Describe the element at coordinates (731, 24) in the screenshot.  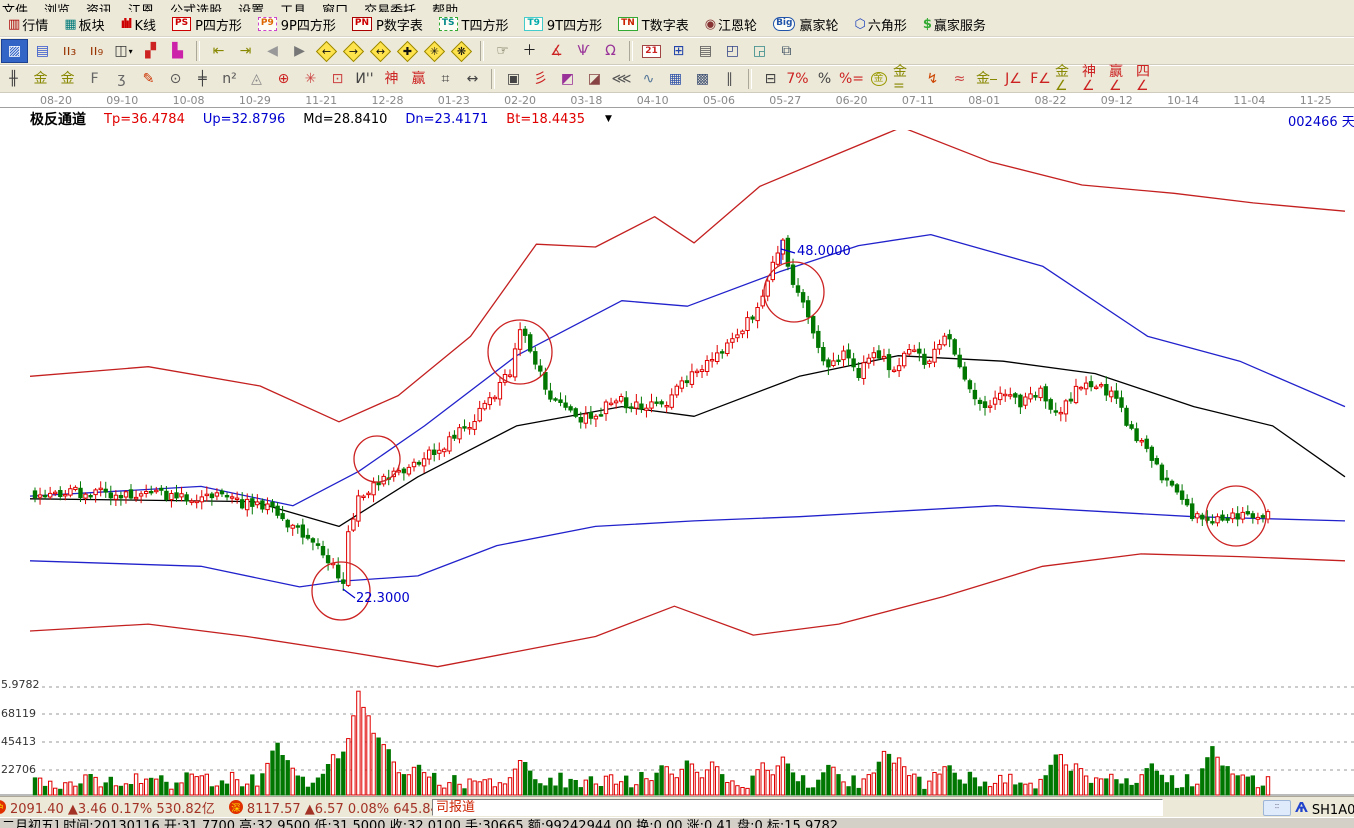
I see `gann-wheel-button: ◉ 江恩轮` at that location.